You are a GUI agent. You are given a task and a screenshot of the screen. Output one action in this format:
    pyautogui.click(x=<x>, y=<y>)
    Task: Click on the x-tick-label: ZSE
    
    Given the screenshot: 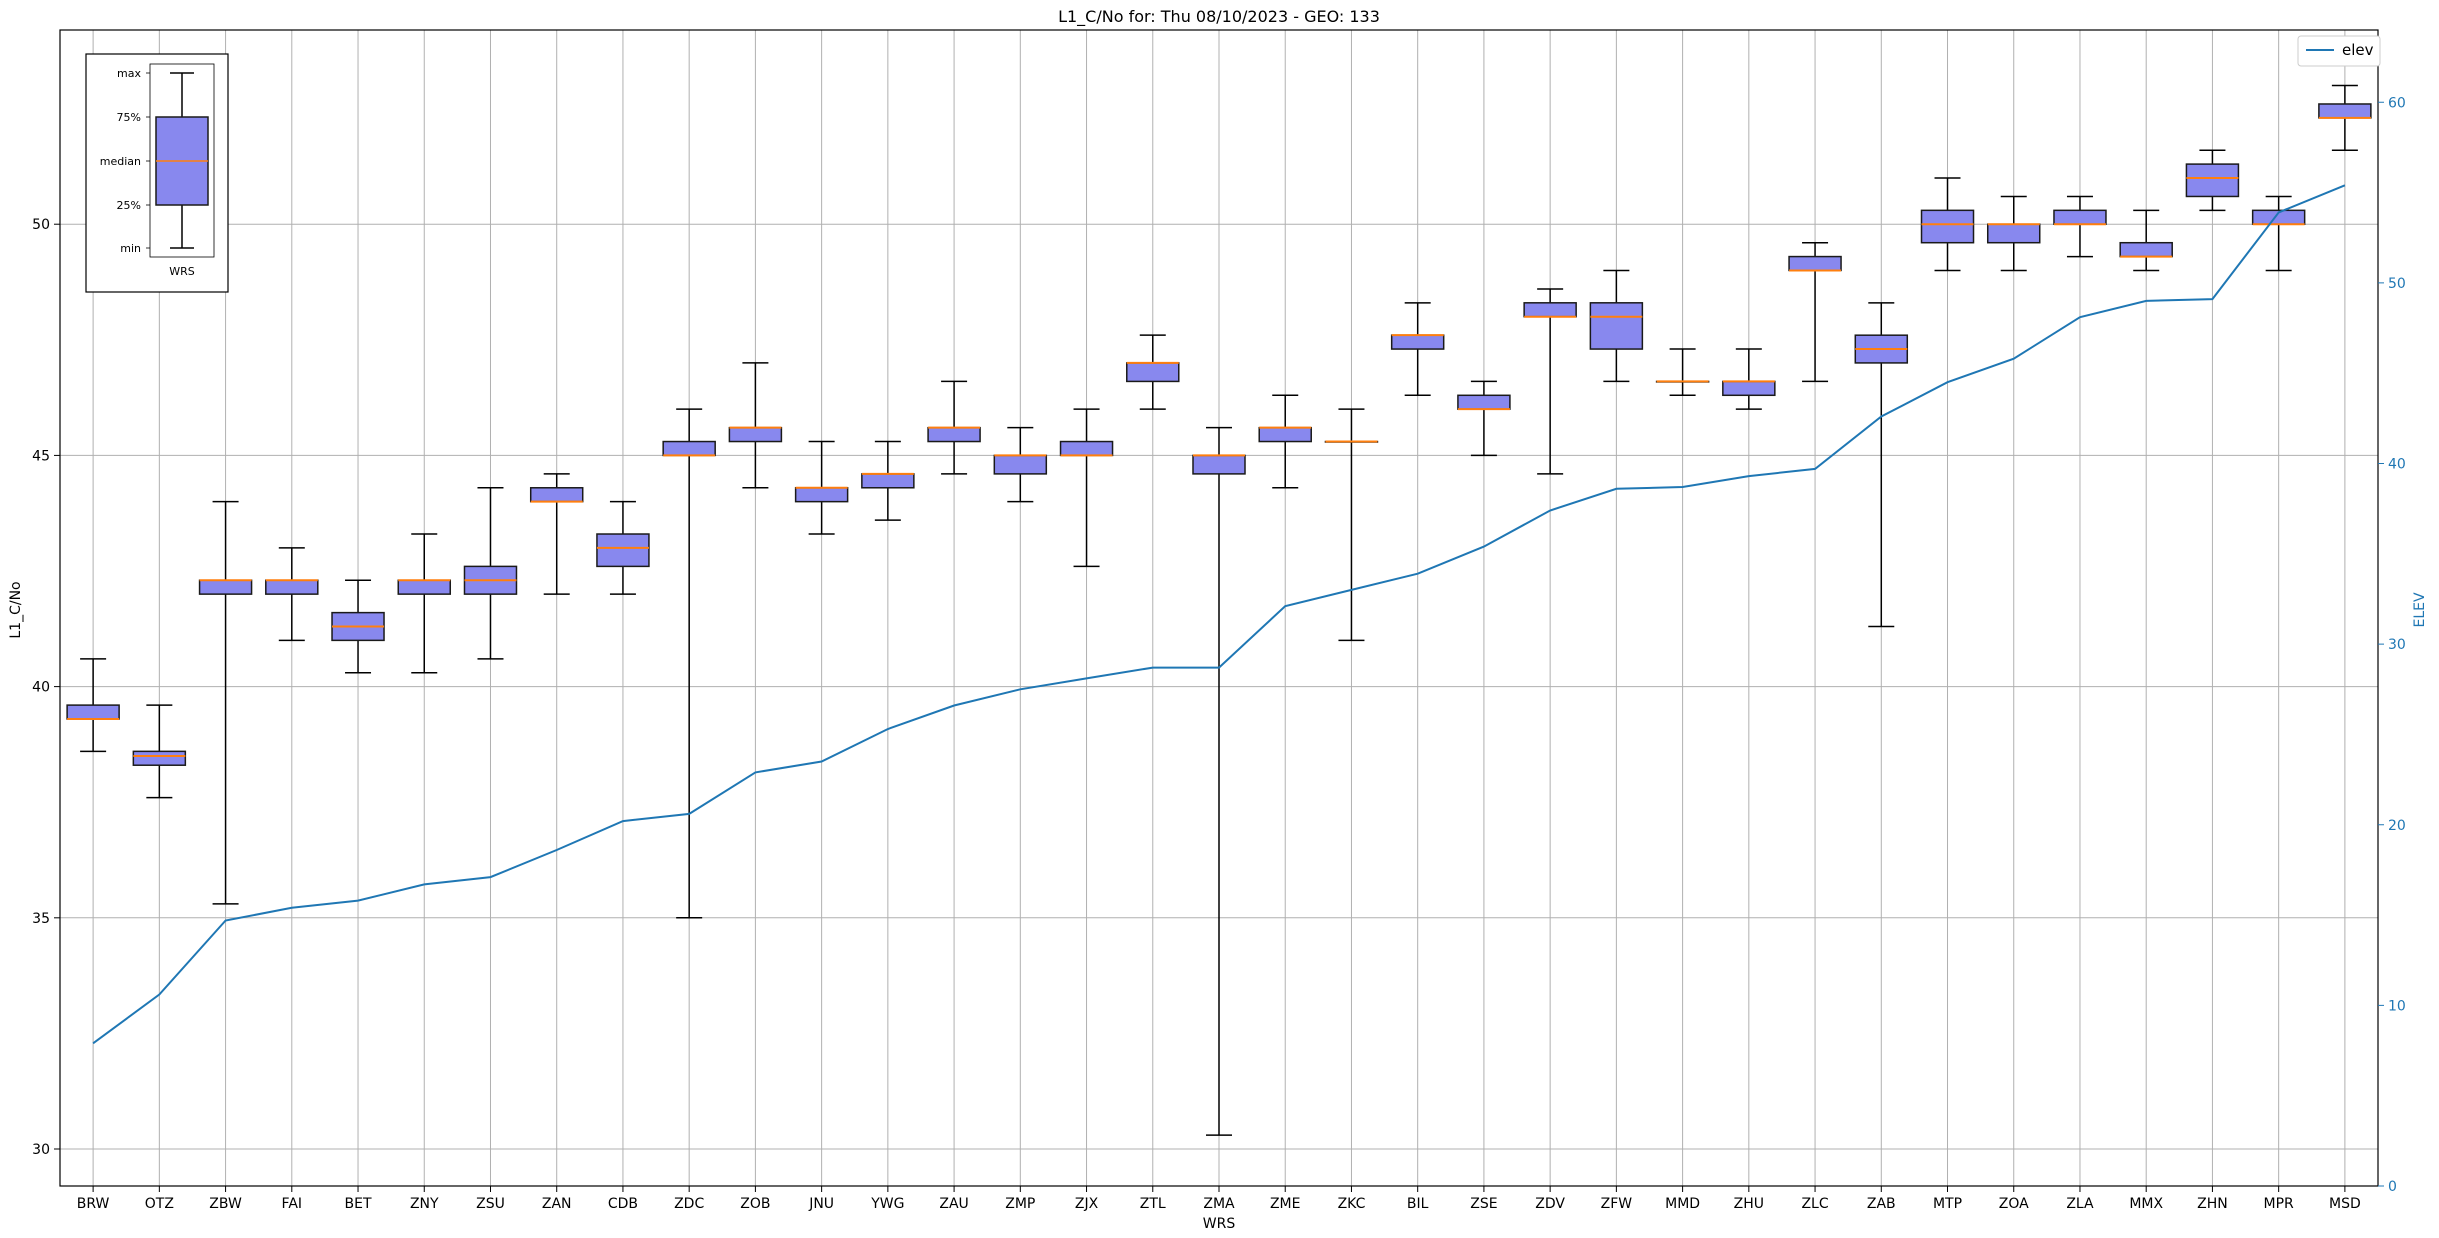 What is the action you would take?
    pyautogui.click(x=1483, y=1204)
    